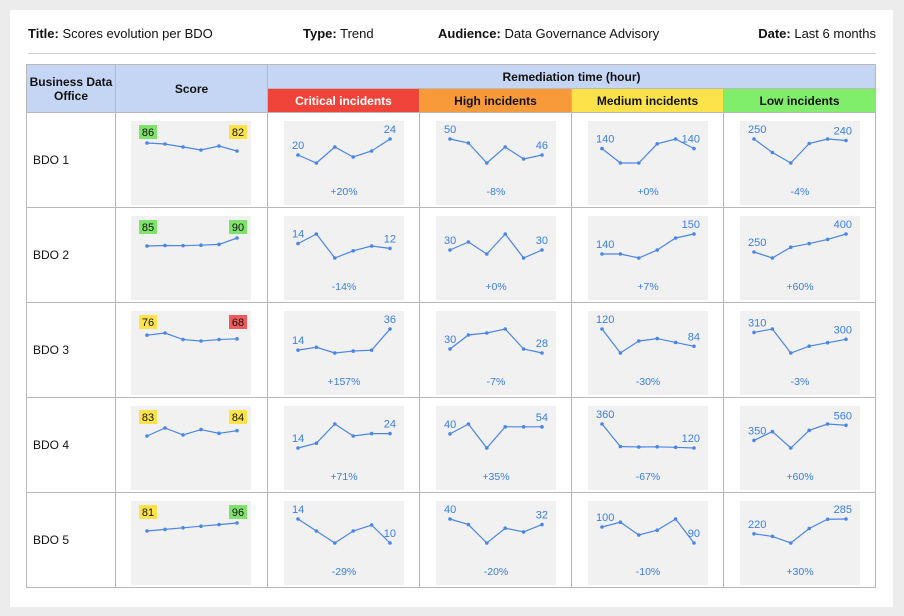 This screenshot has width=904, height=616. I want to click on high-cell: 40 32 -20%, so click(495, 540).